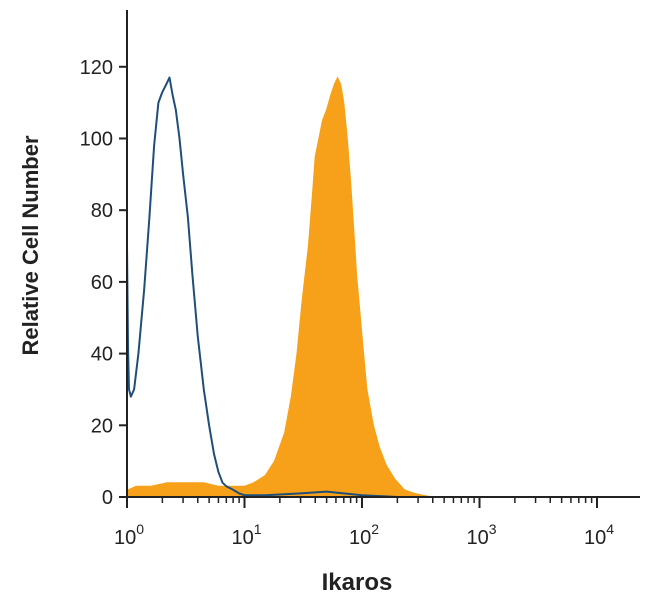 This screenshot has width=650, height=614. Describe the element at coordinates (30, 245) in the screenshot. I see `y-axis-title: Relative Cell Number` at that location.